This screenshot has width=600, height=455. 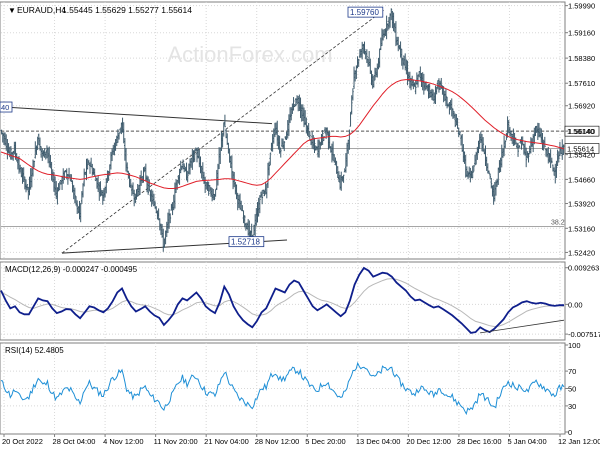 What do you see at coordinates (428, 441) in the screenshot?
I see `x-tick-label: 20 Dec 12:00` at bounding box center [428, 441].